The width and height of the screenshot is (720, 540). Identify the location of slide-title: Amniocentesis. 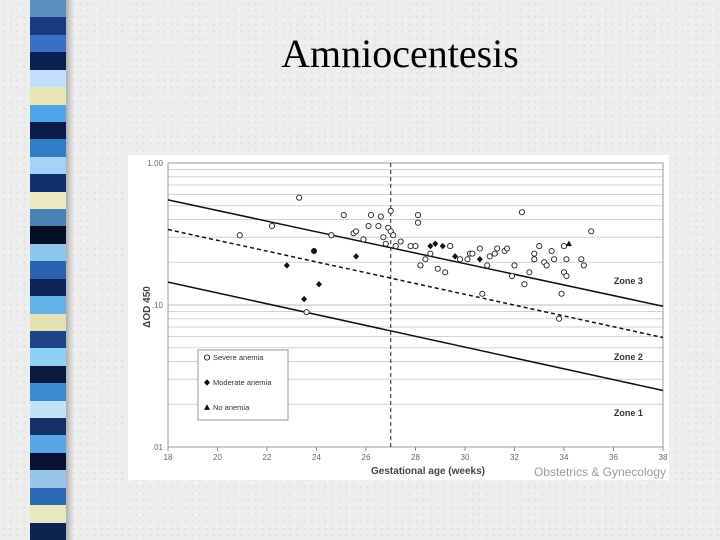
(400, 53).